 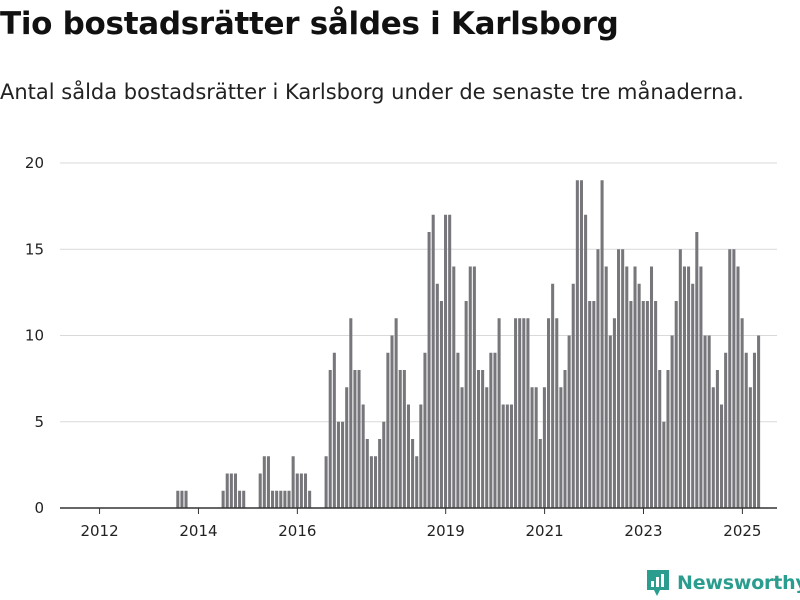 I want to click on chart-title: Tio bostadsrätter såldes i Karlsborg, so click(x=309, y=24).